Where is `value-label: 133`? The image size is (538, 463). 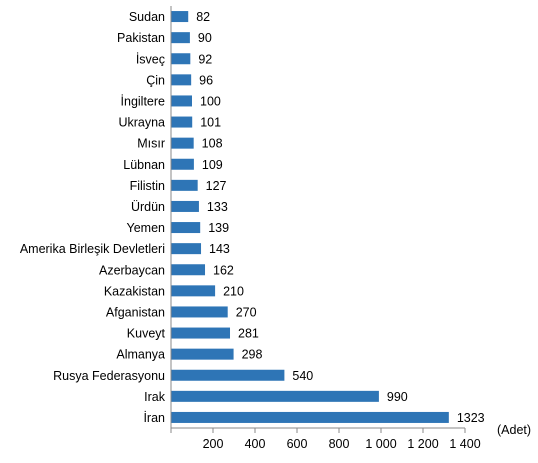
value-label: 133 is located at coordinates (217, 207).